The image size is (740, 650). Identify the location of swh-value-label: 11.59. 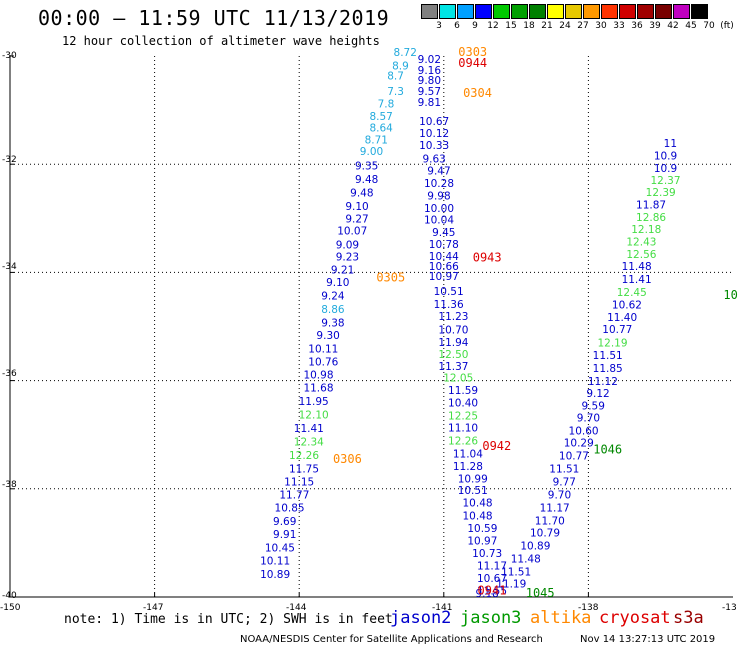
(463, 391).